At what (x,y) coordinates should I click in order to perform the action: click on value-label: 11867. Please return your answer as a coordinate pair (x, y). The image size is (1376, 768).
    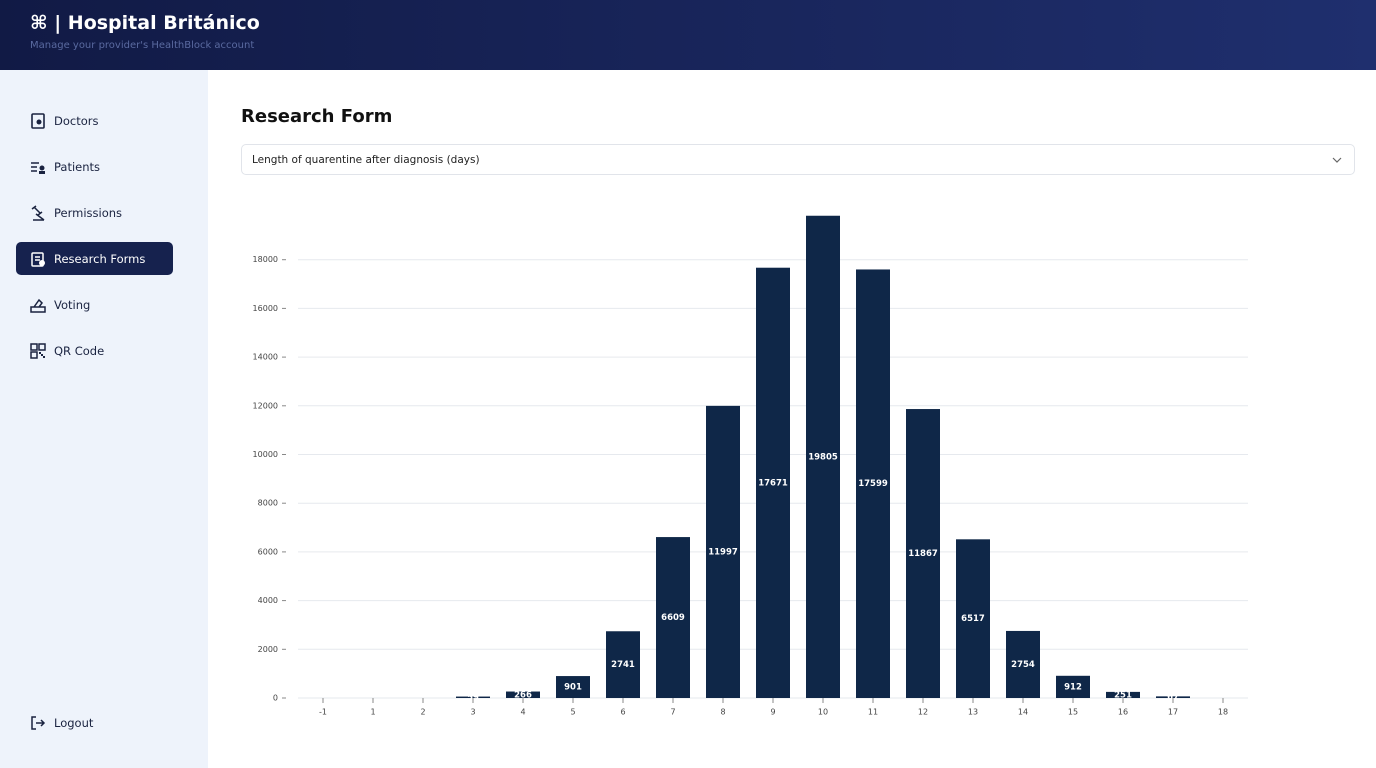
    Looking at the image, I should click on (923, 554).